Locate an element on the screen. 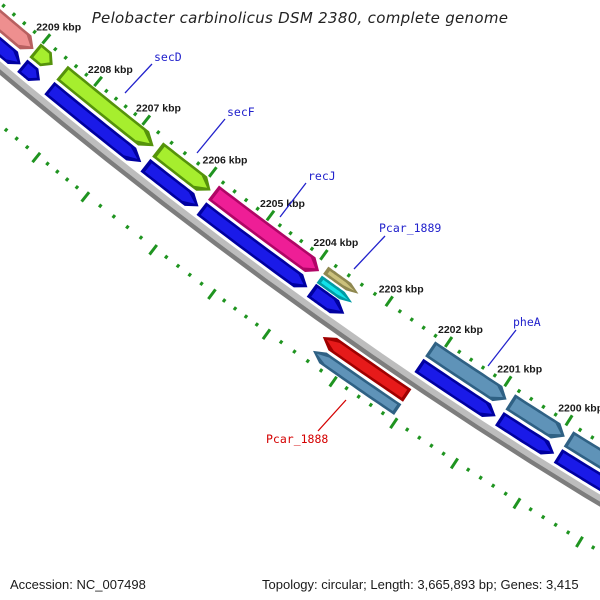 This screenshot has width=600, height=600. position-label-2202kbp: 2202 kbp is located at coordinates (460, 330).